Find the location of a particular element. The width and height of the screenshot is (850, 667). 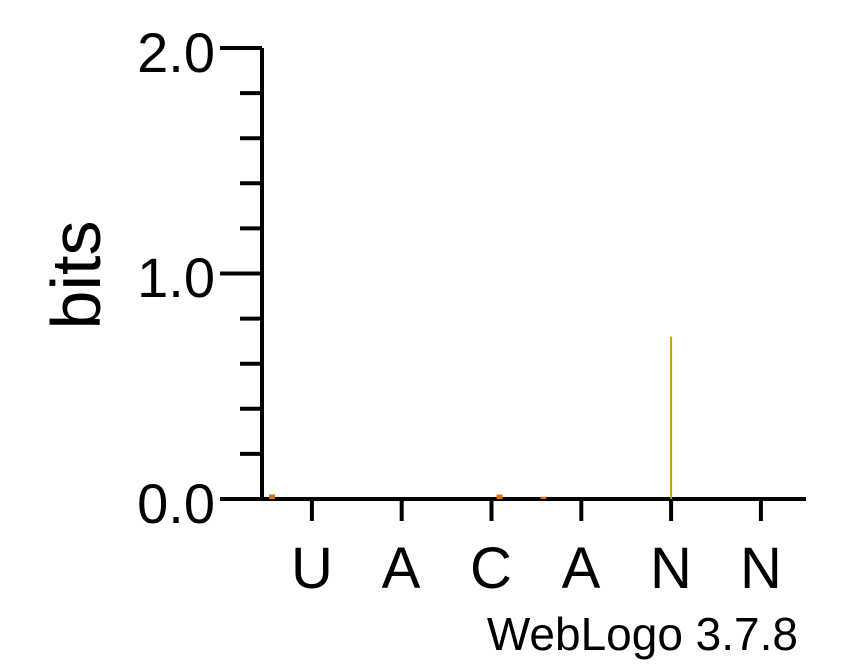

logo-marks is located at coordinates (471, 417).